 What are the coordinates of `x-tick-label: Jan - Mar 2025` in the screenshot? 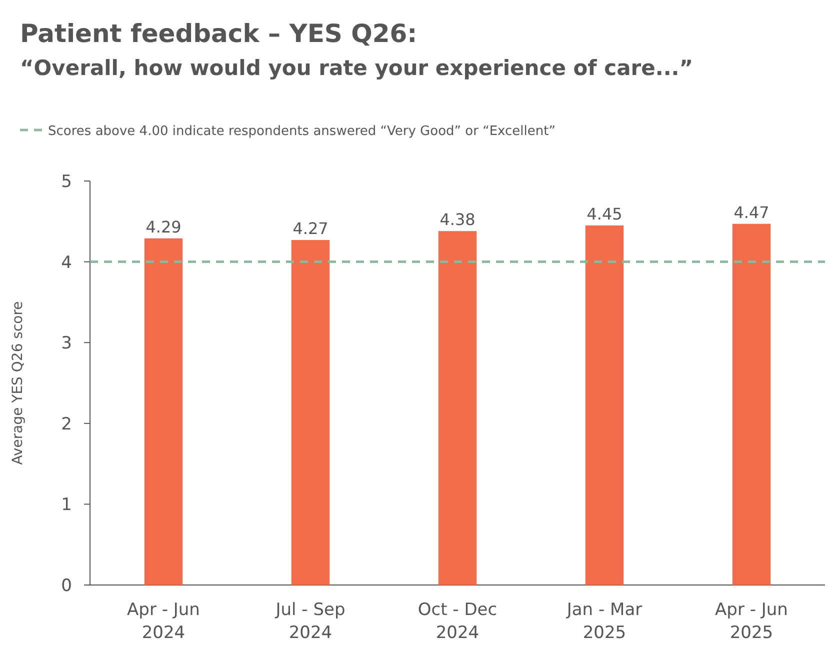 It's located at (604, 621).